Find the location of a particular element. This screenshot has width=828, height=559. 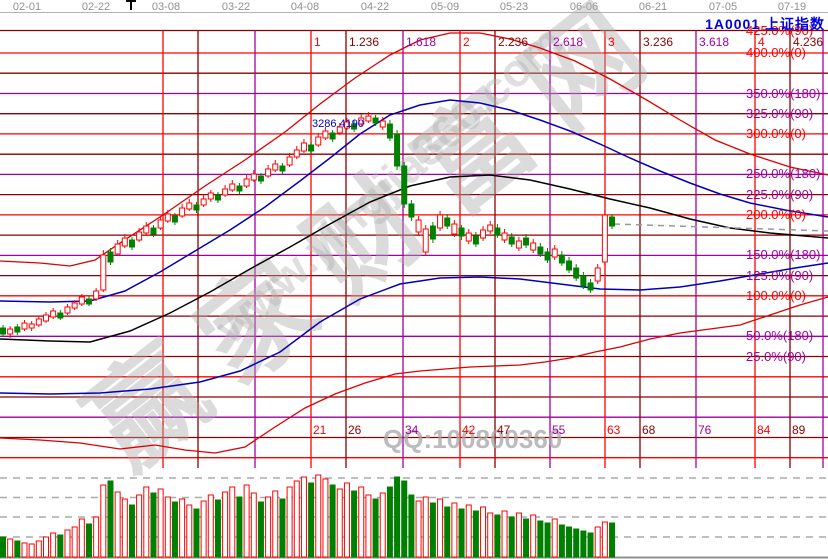

date-label: 03-22 is located at coordinates (236, 7).